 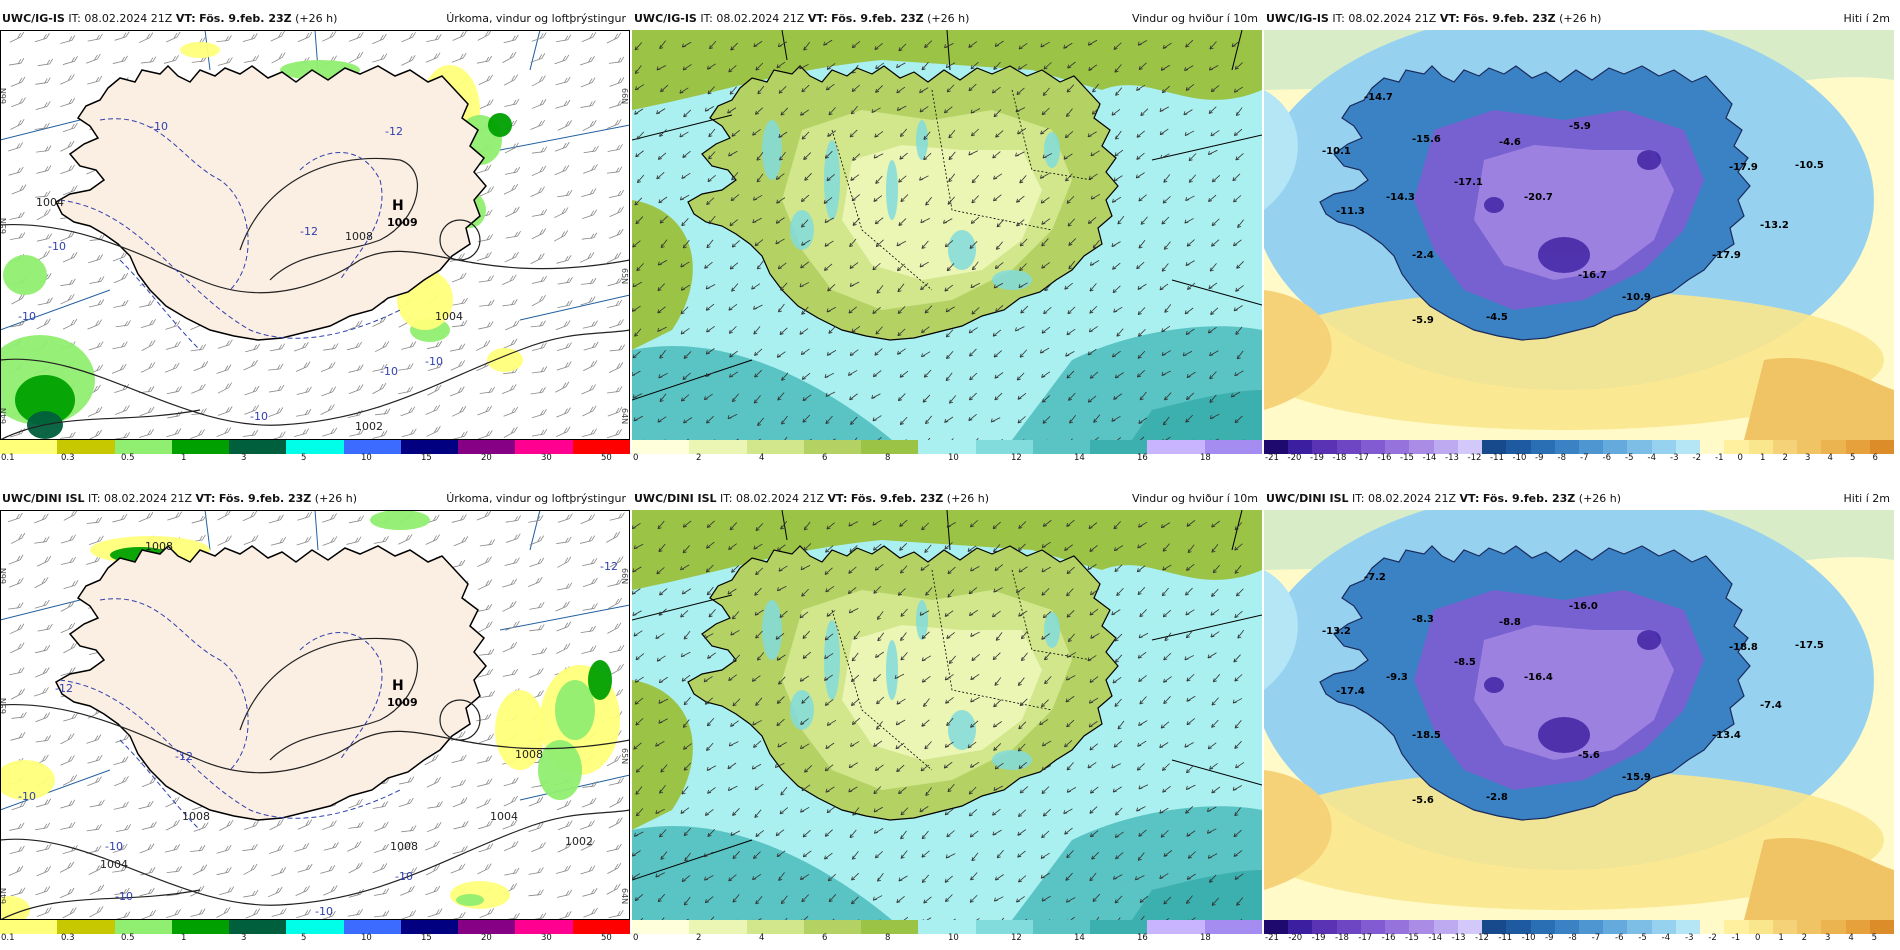 I want to click on precip-tick-label: 0.1, so click(x=8, y=458).